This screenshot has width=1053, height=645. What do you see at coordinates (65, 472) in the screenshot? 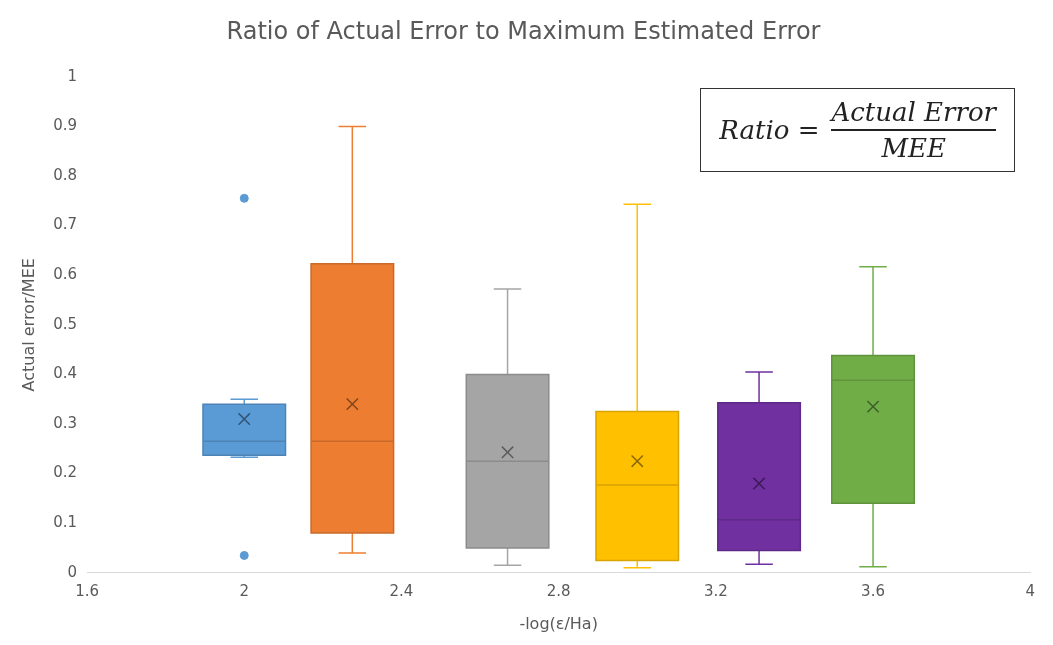
I see `y-tick-label: 0.2` at bounding box center [65, 472].